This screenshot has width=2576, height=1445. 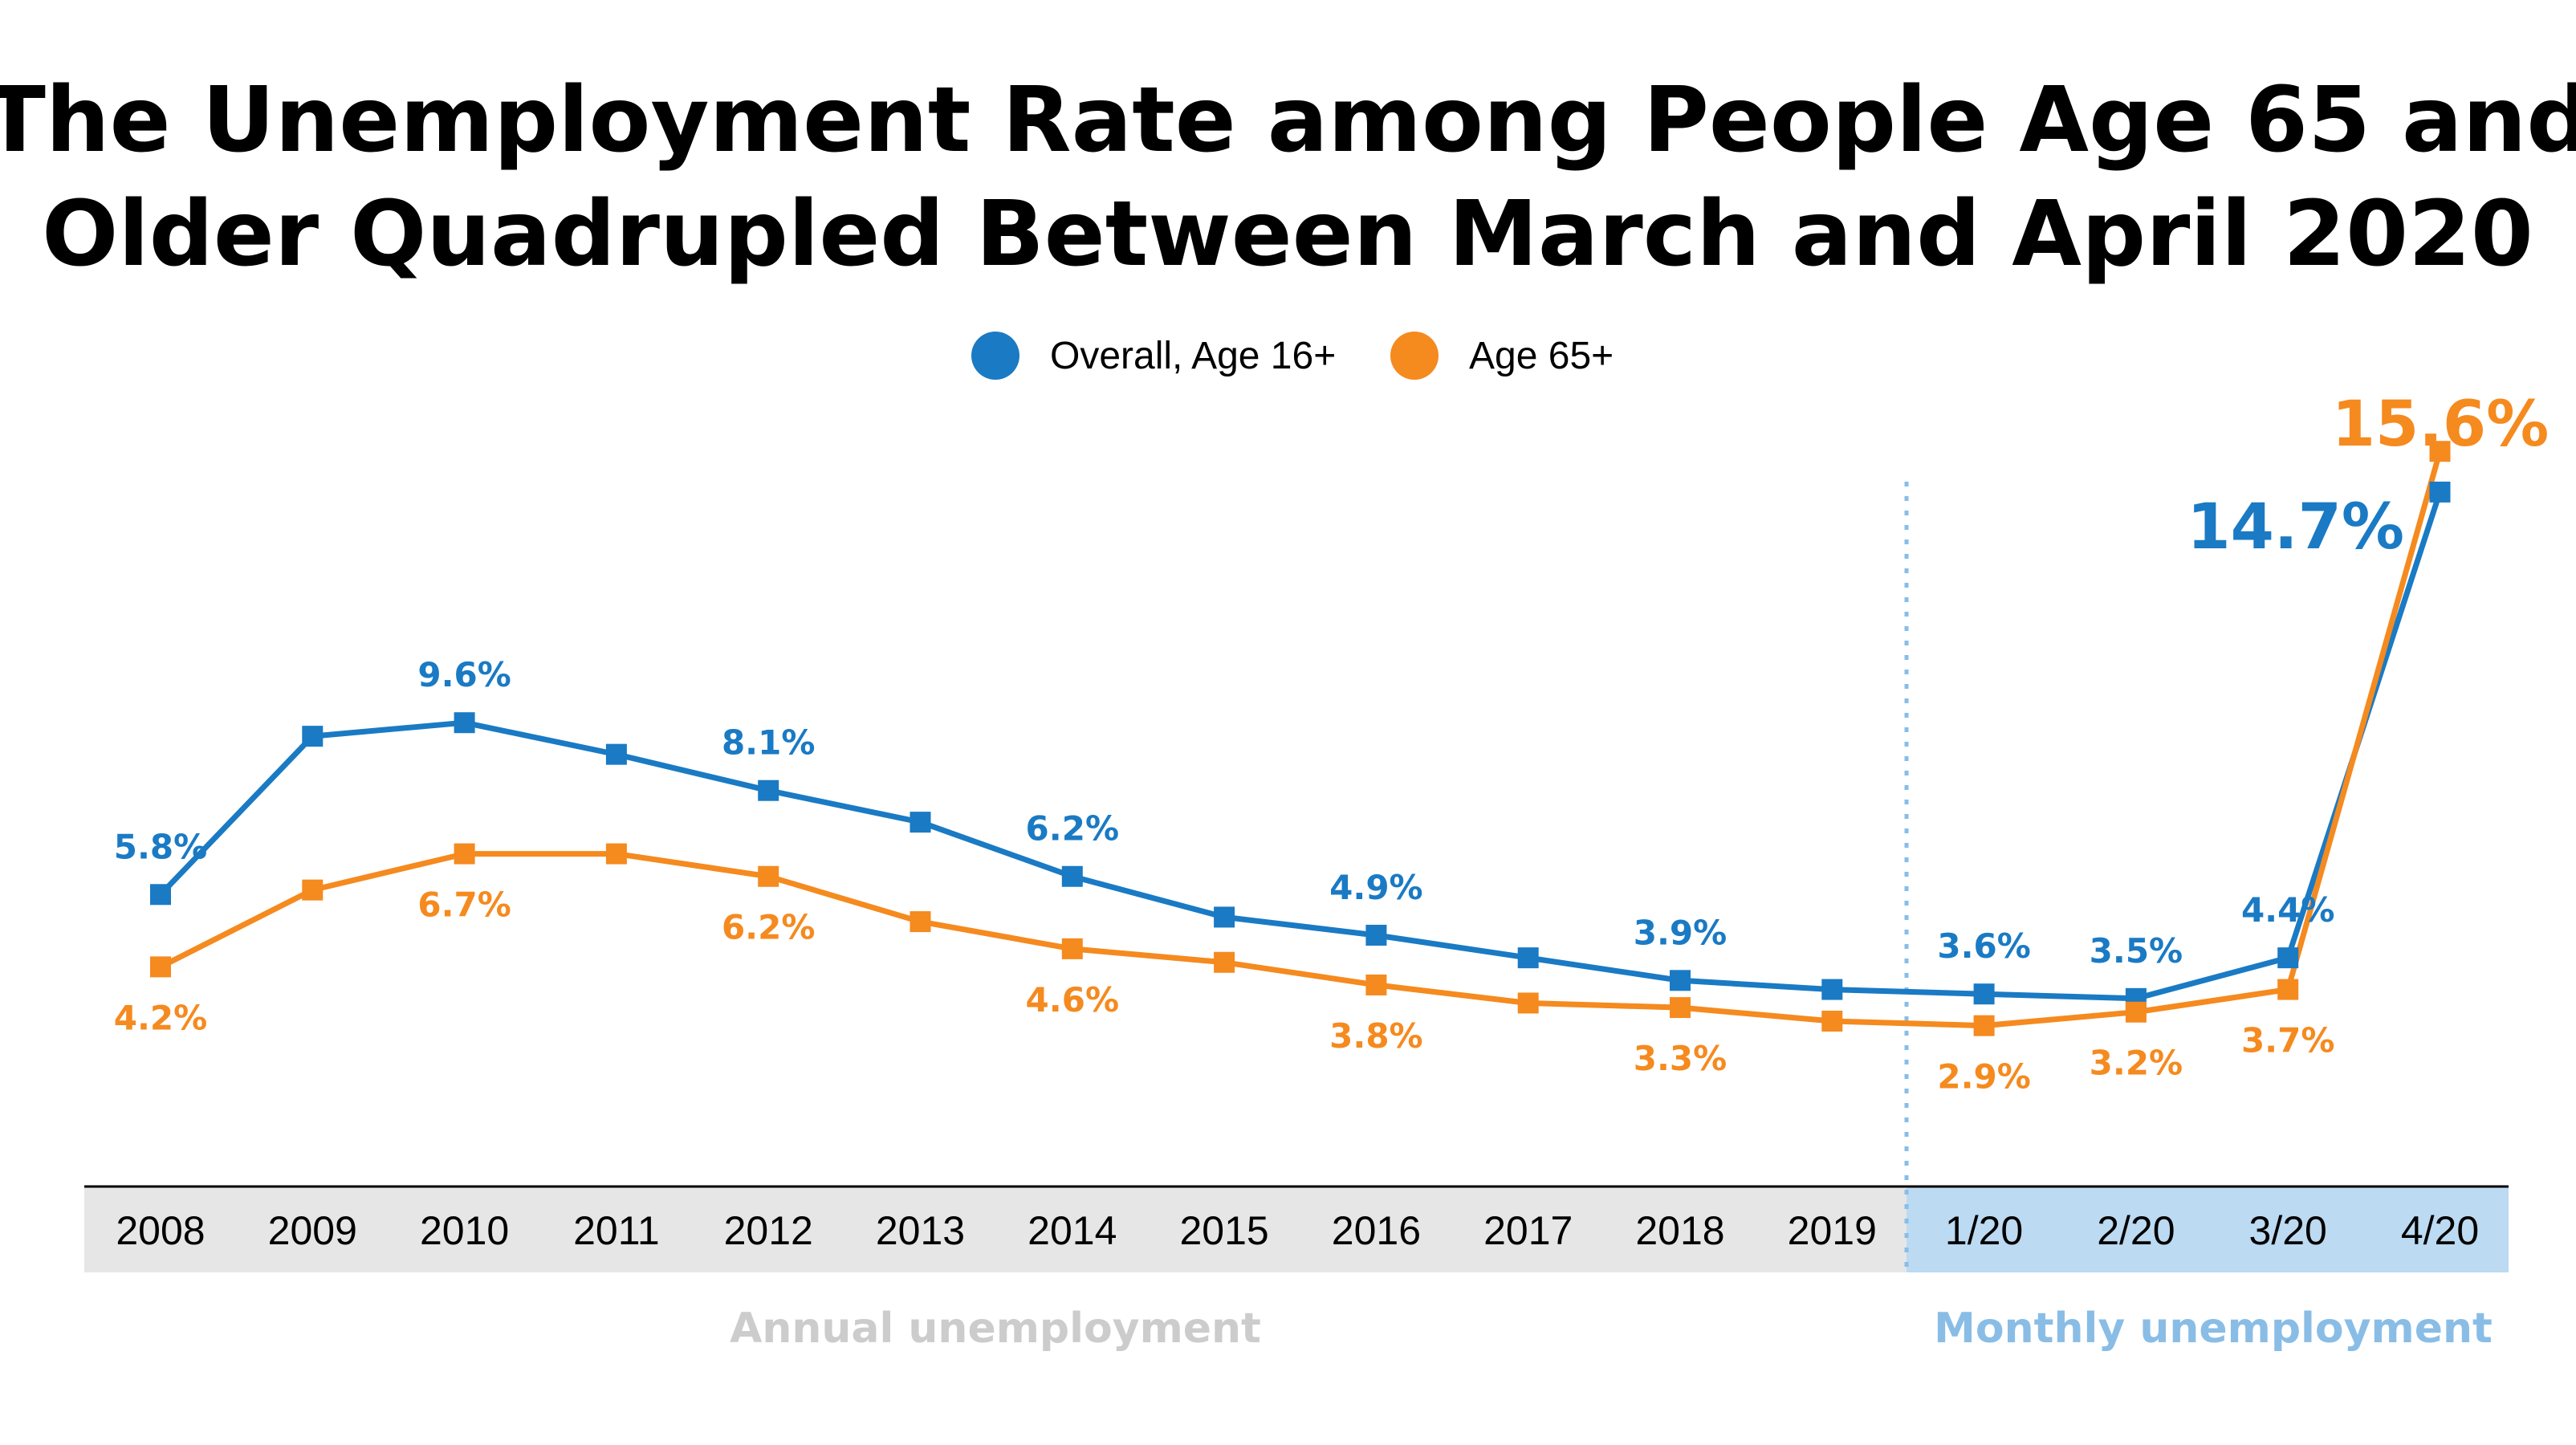 I want to click on data-label-age65: 4.2%, so click(x=161, y=1017).